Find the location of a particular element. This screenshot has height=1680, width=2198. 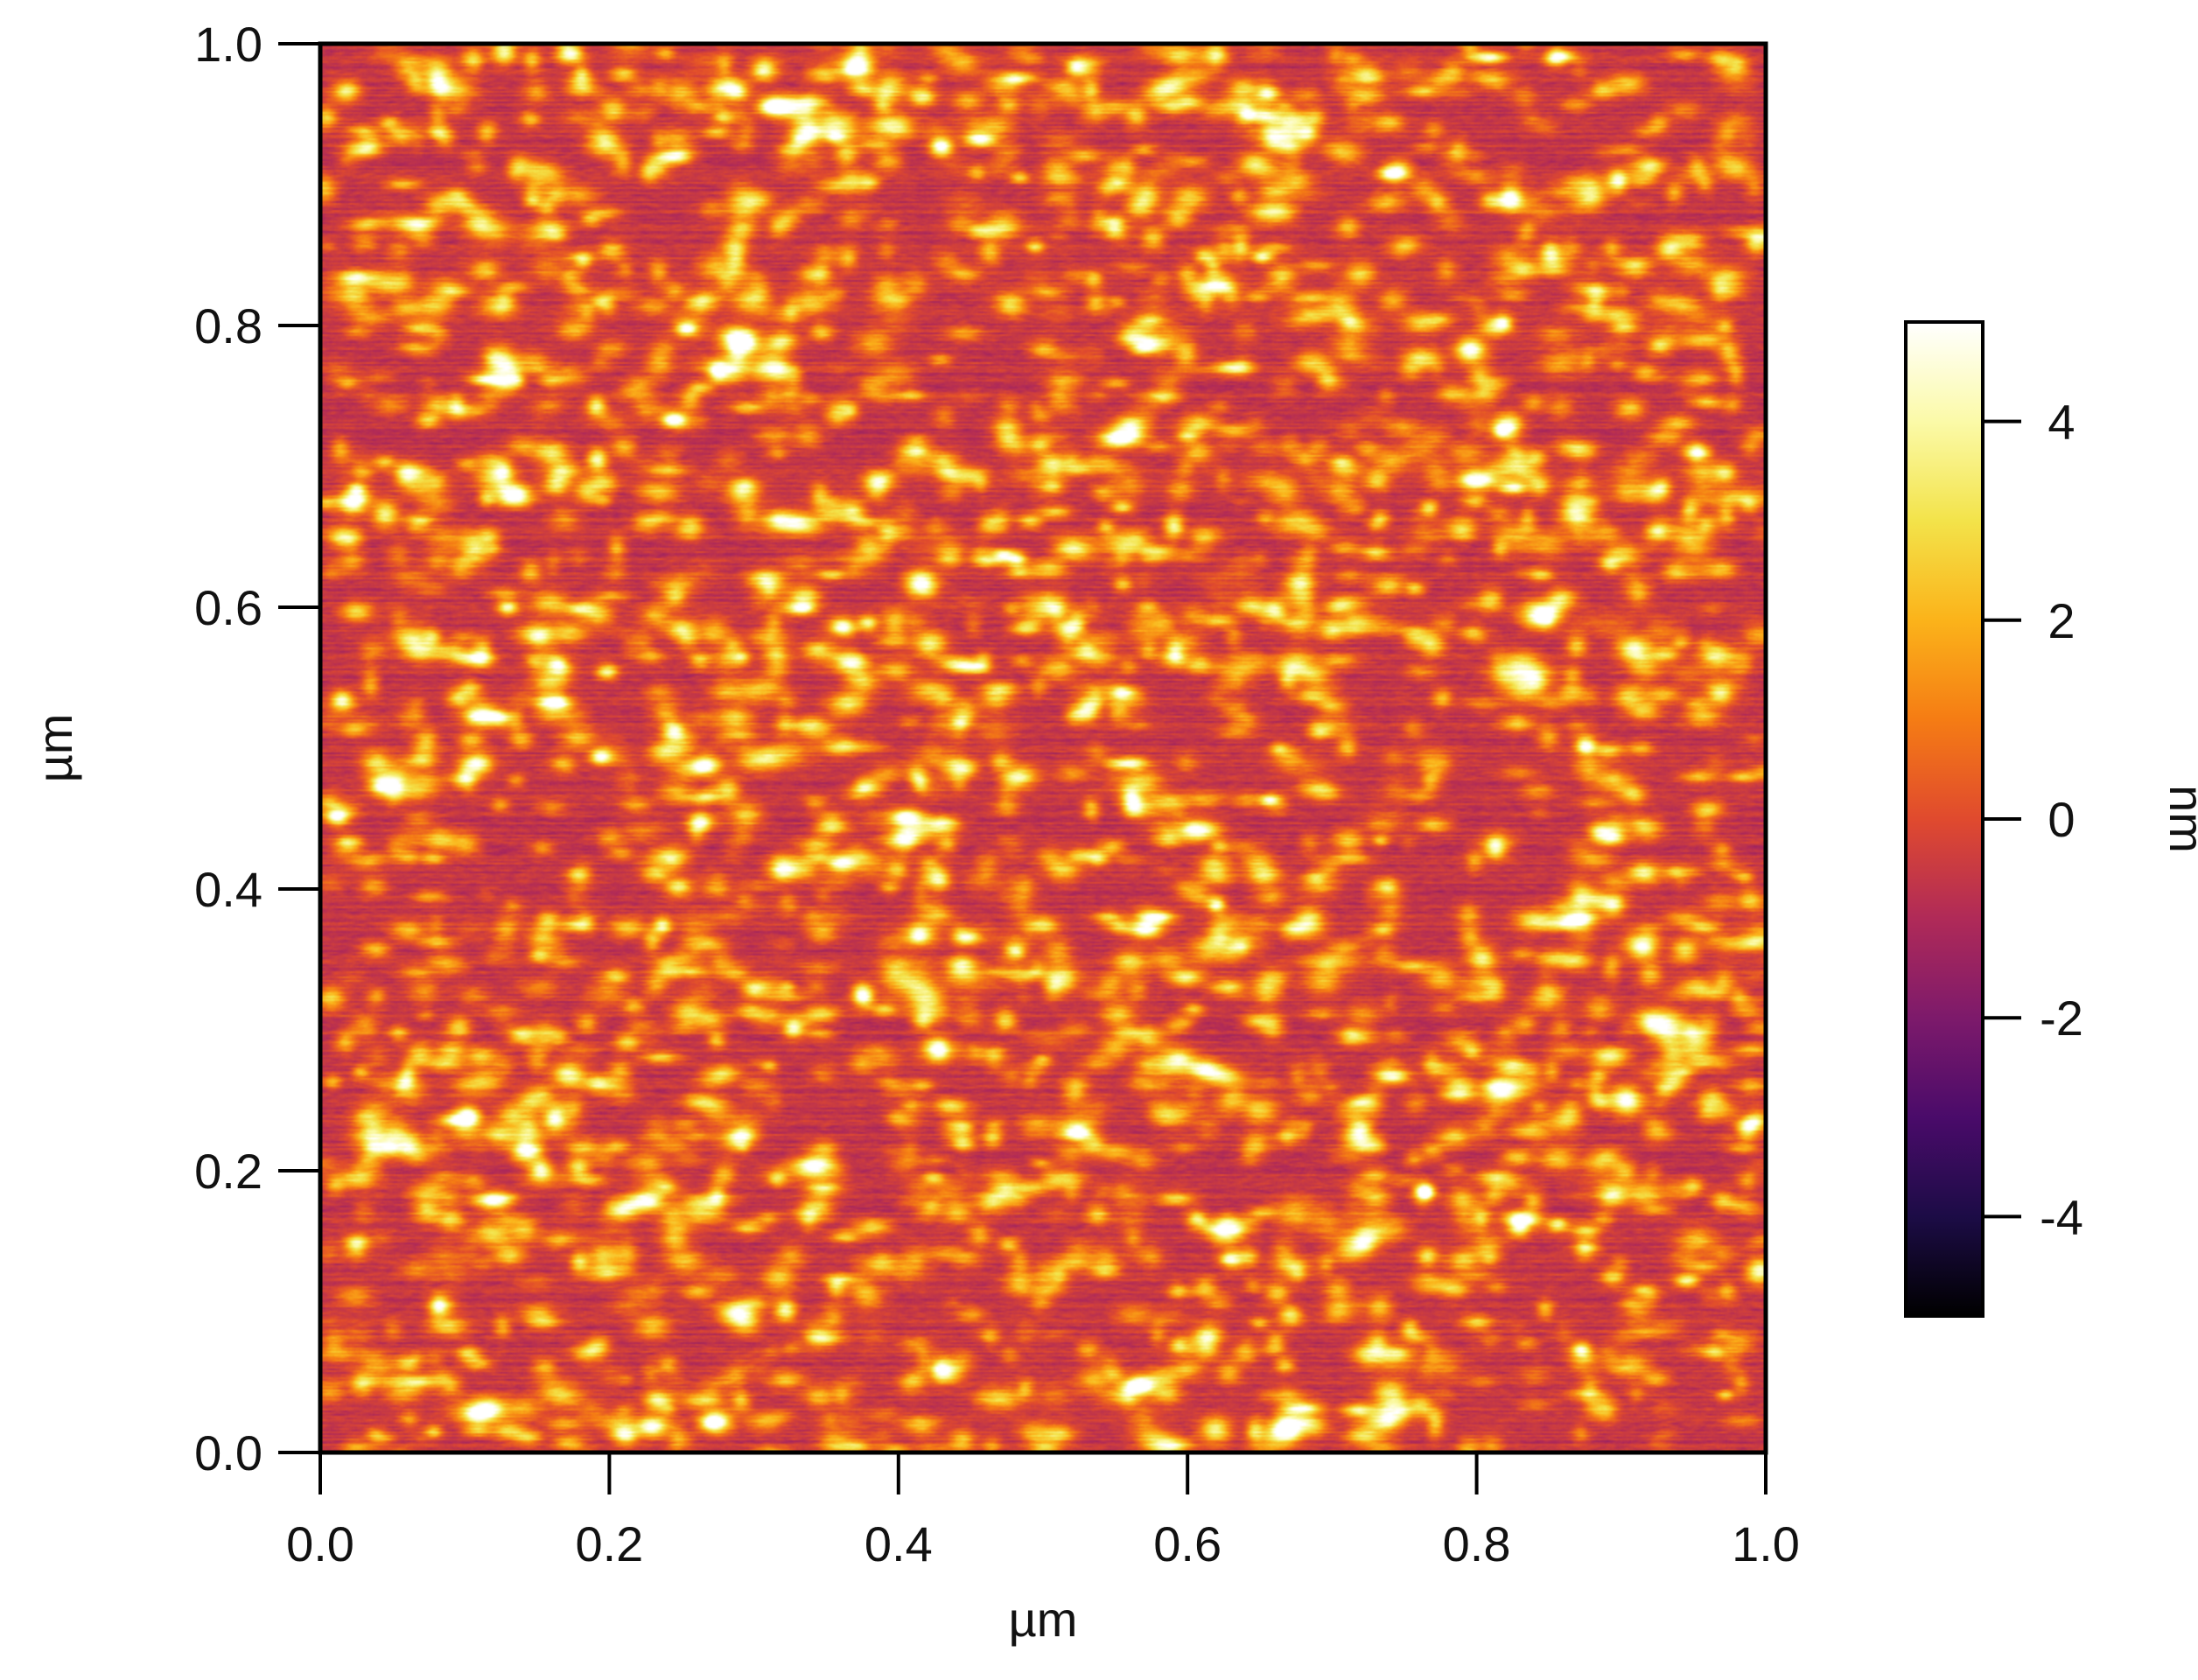

x-axis-label: µm is located at coordinates (1043, 1619).